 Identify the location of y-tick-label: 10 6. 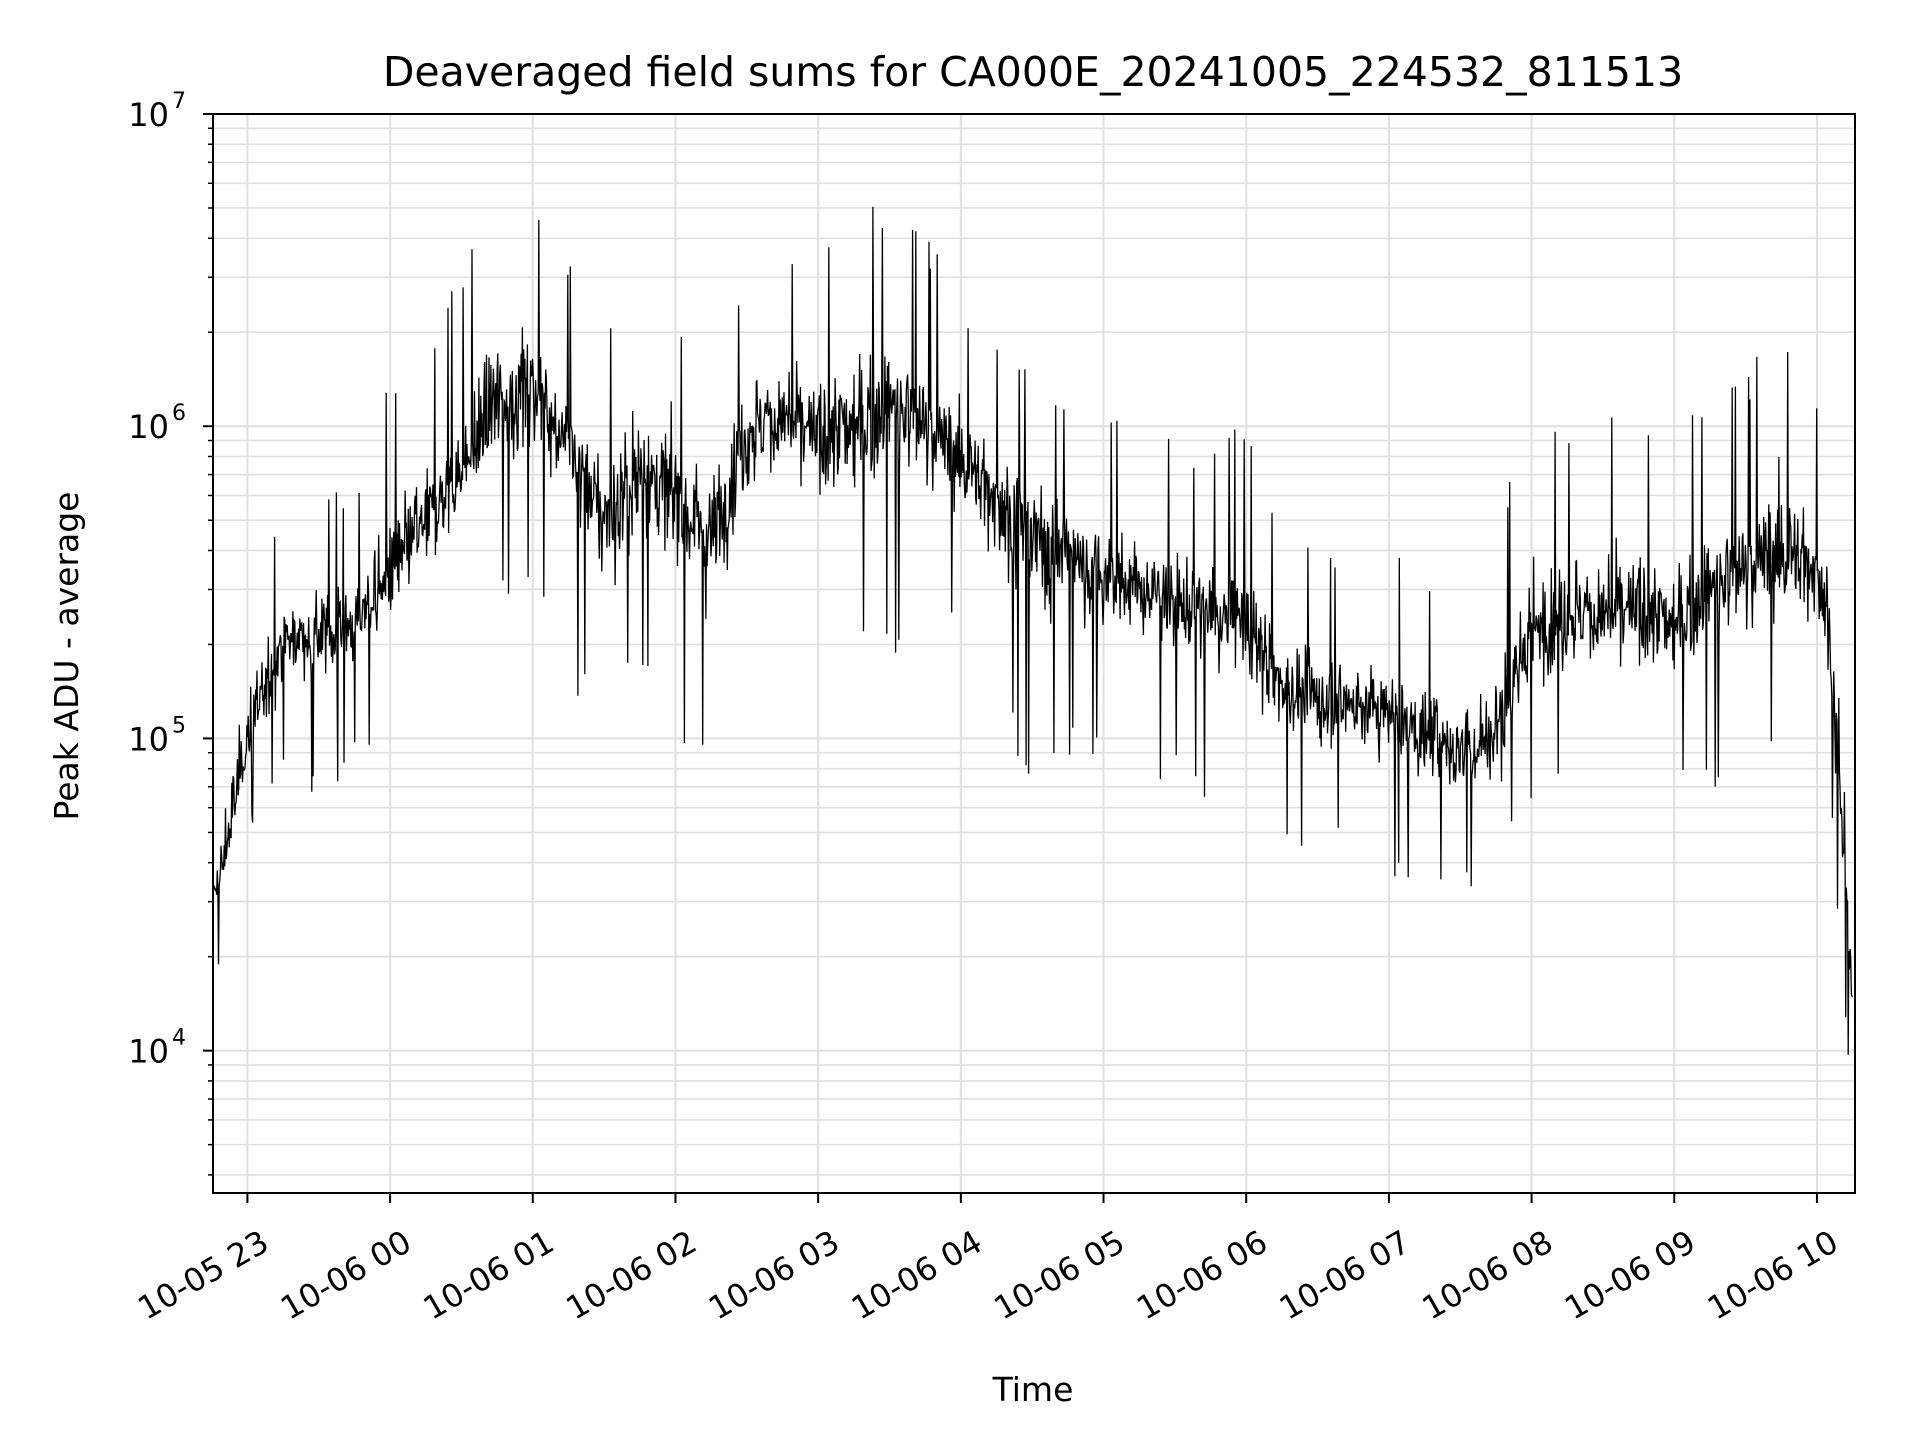
(157, 423).